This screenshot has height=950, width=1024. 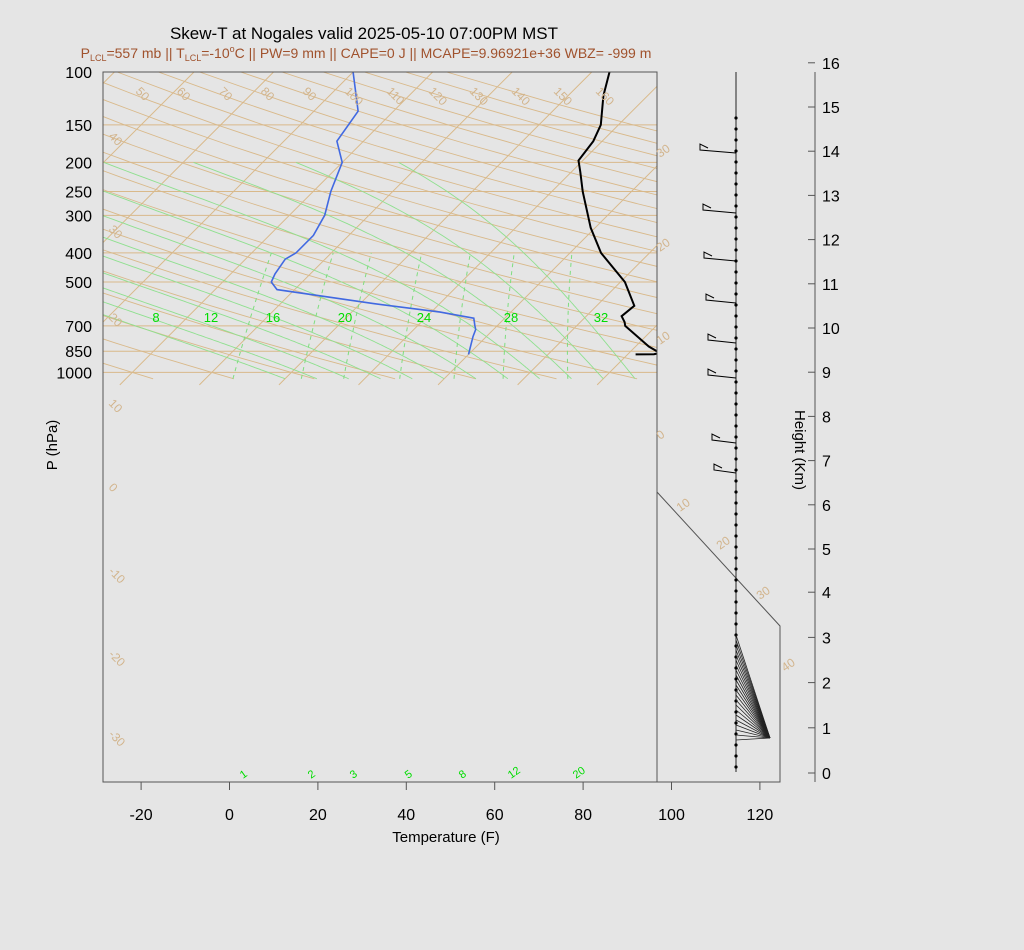 I want to click on pressure-tick-label: 400, so click(x=78, y=254).